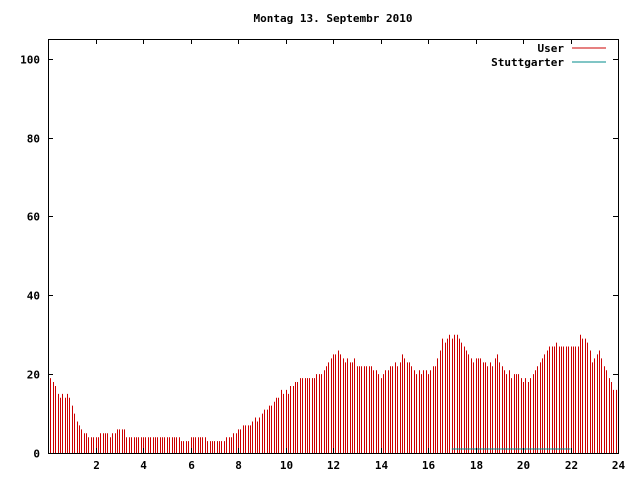  What do you see at coordinates (333, 465) in the screenshot?
I see `x-tick-label-5: 12` at bounding box center [333, 465].